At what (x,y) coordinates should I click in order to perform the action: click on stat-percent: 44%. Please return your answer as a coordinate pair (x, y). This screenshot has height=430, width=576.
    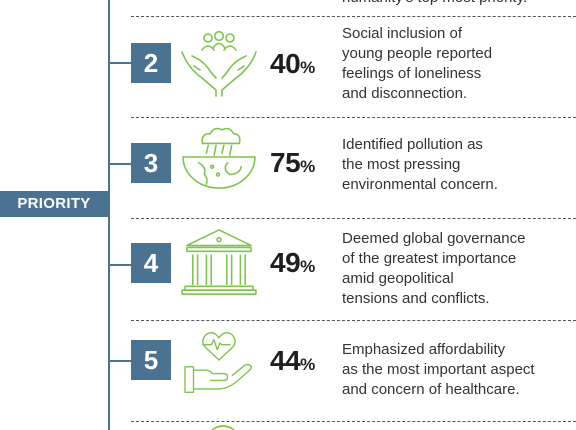
    Looking at the image, I should click on (293, 360).